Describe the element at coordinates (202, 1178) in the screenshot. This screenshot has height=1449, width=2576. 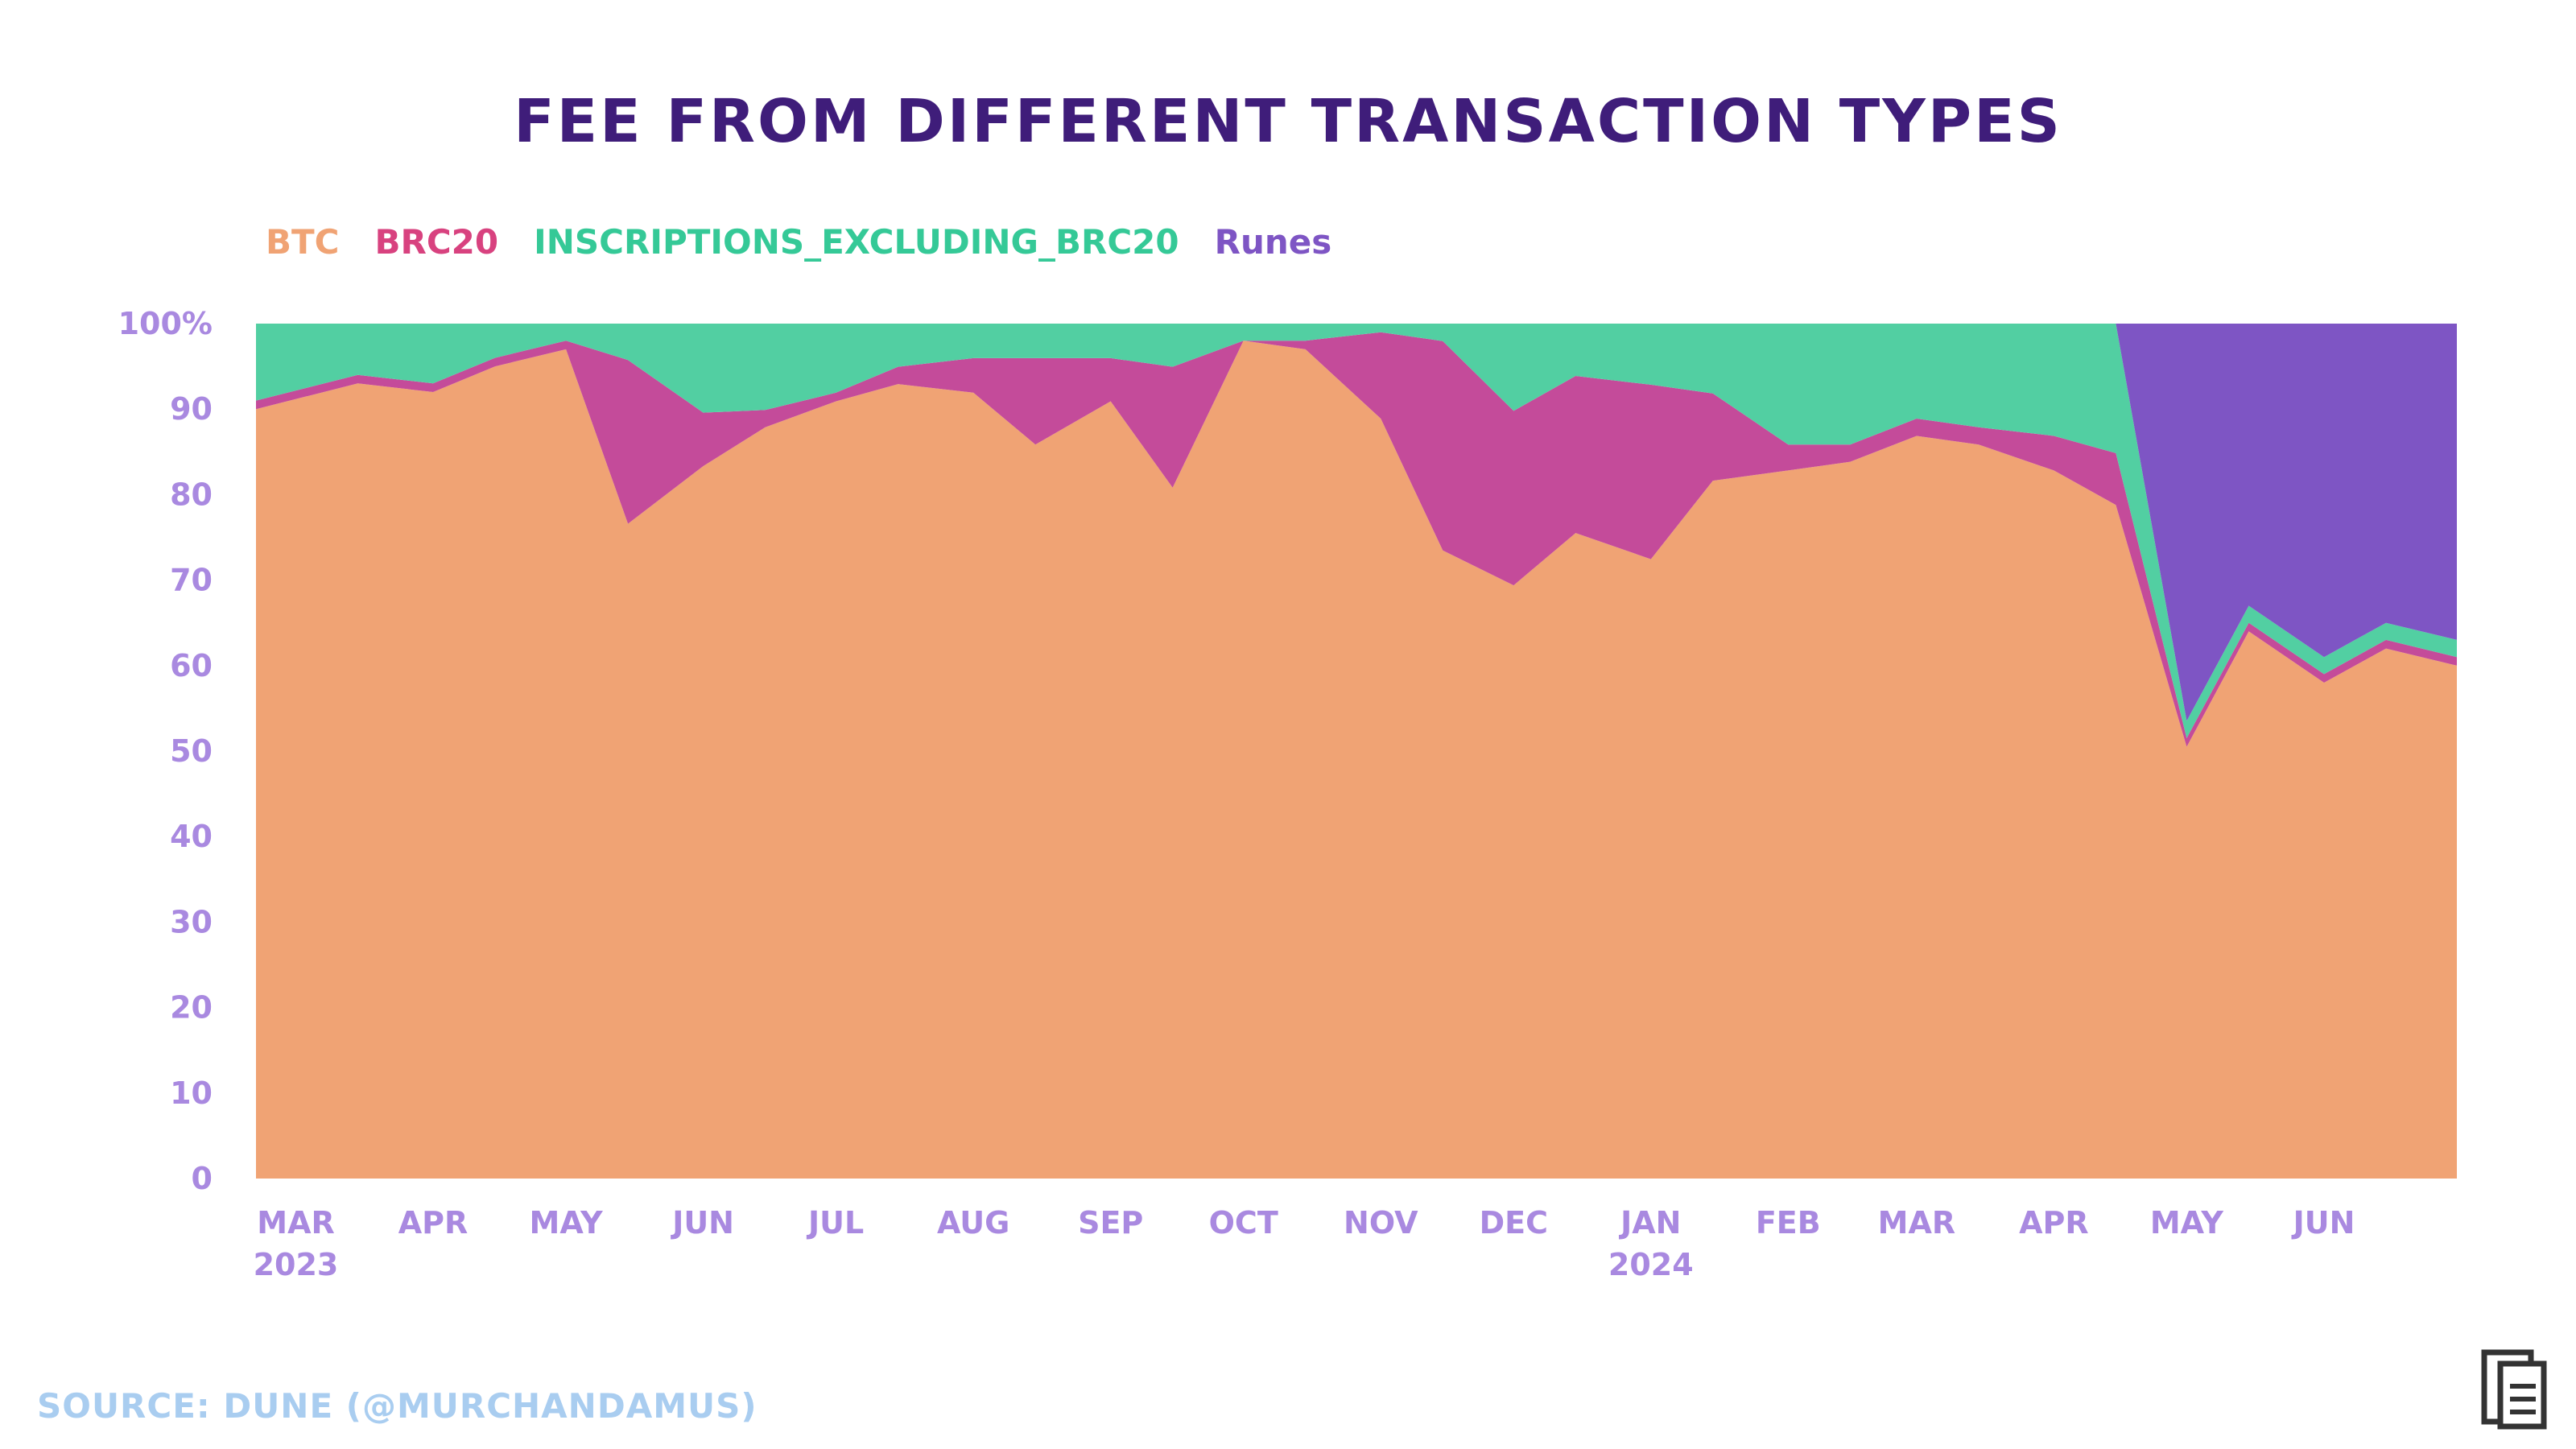
I see `y-tick-label: 0` at that location.